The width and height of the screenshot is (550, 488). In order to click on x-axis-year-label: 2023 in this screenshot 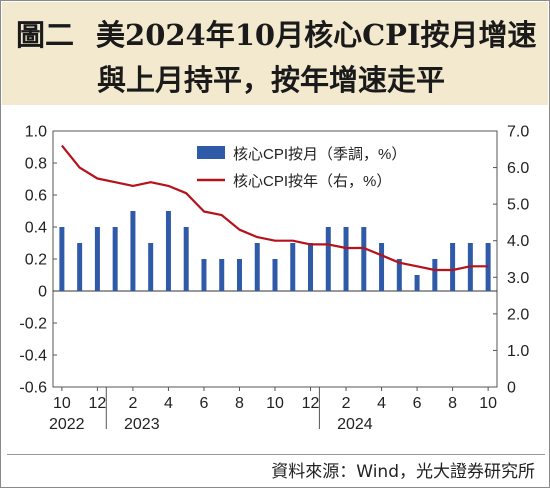, I will do `click(142, 424)`.